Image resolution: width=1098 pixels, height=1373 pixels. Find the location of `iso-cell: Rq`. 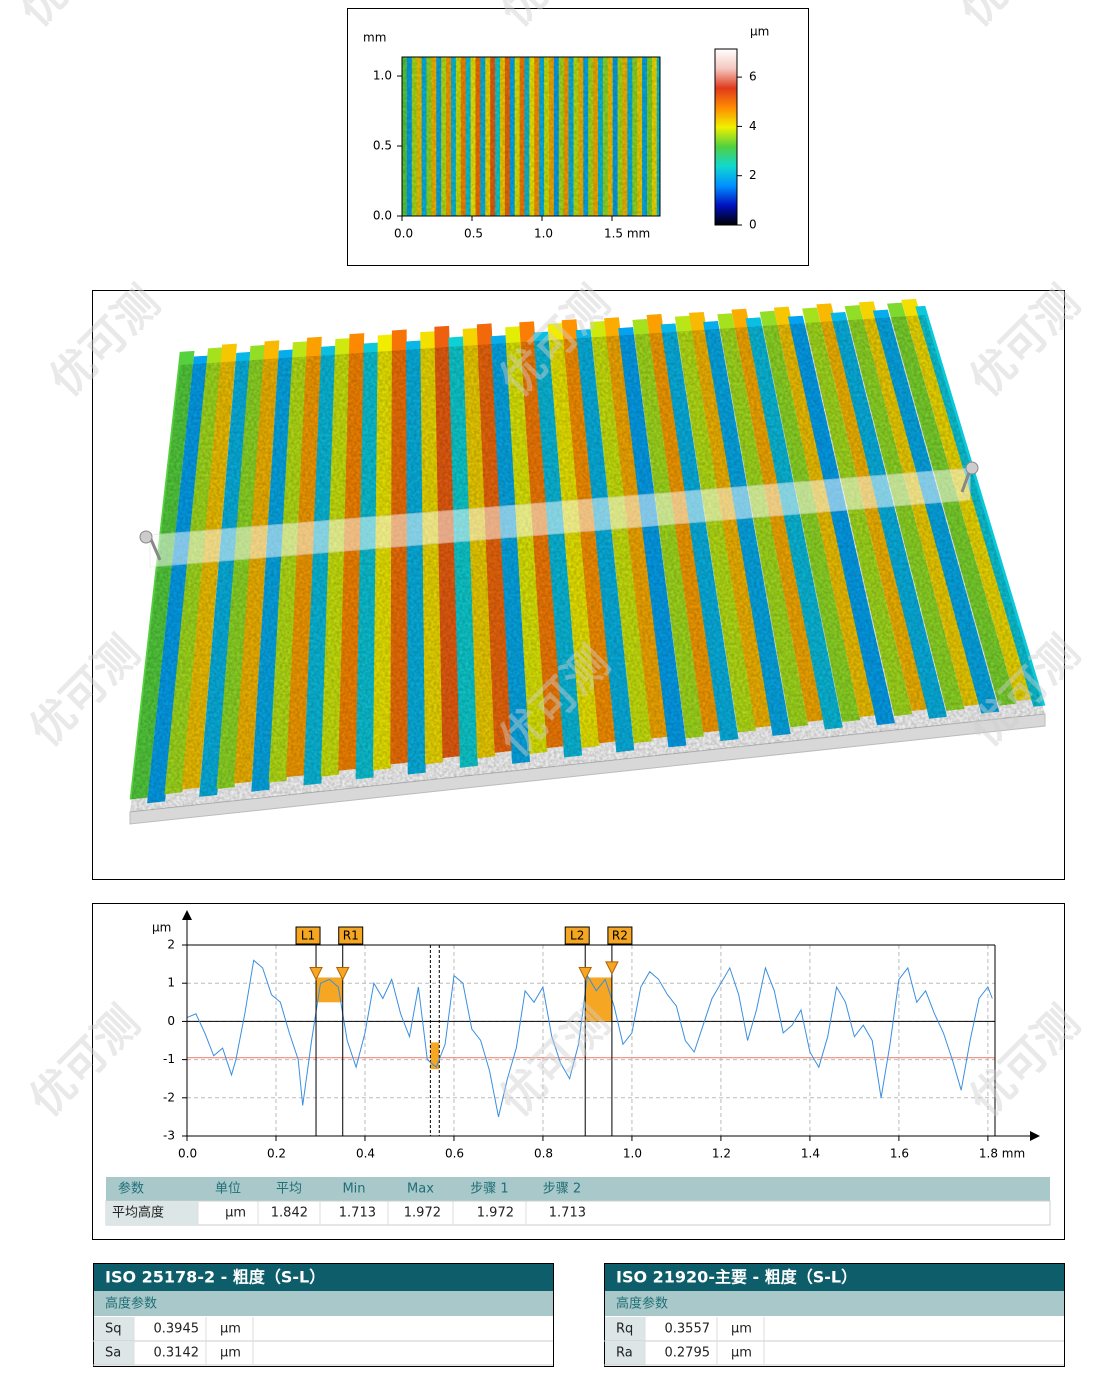

iso-cell: Rq is located at coordinates (624, 1329).